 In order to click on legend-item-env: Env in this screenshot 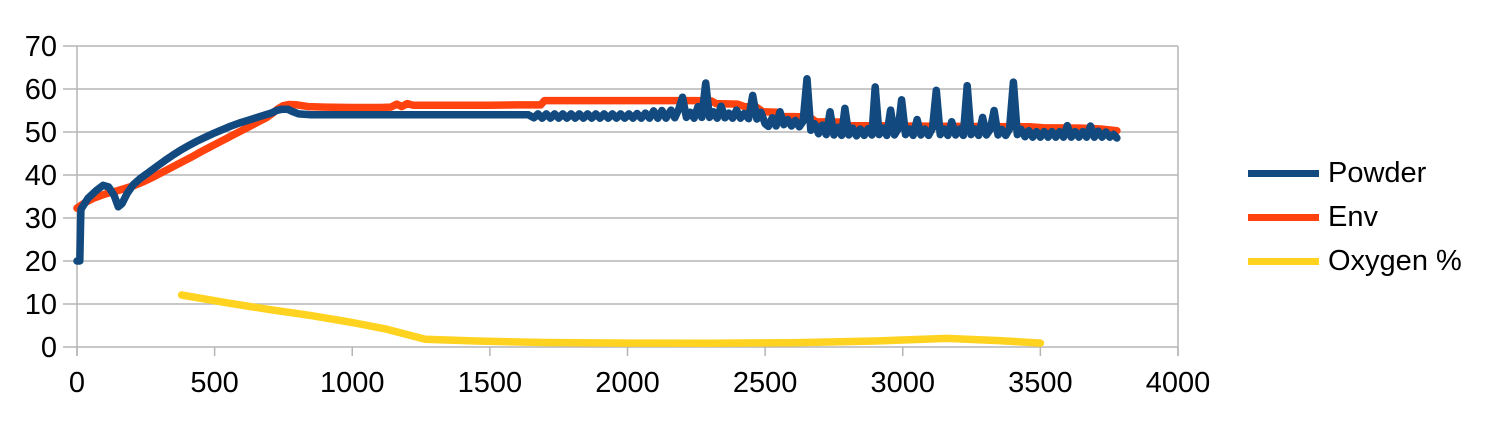, I will do `click(1355, 217)`.